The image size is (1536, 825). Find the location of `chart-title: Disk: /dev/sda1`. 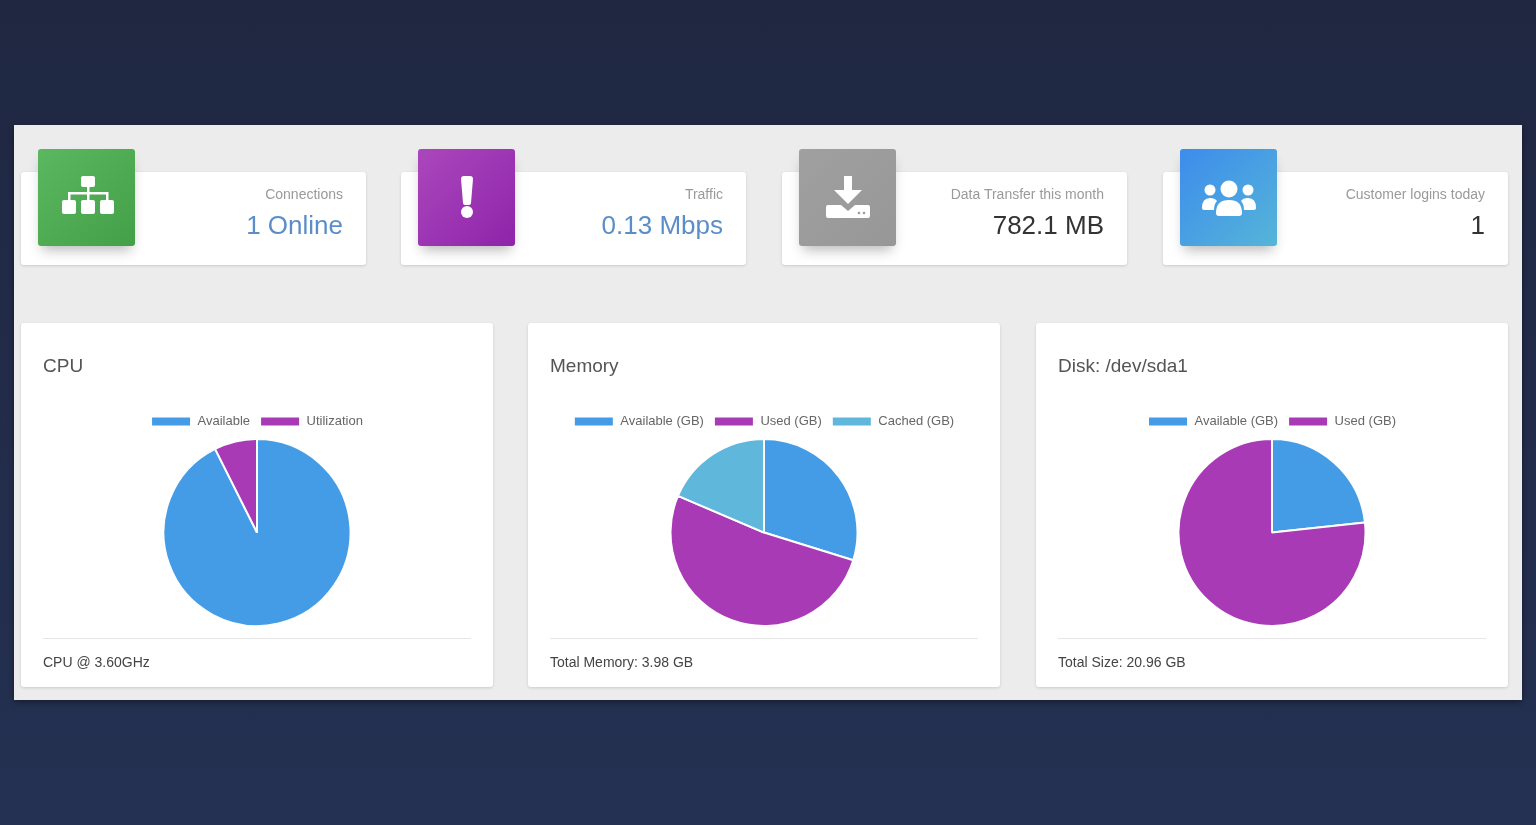

chart-title: Disk: /dev/sda1 is located at coordinates (1123, 366).